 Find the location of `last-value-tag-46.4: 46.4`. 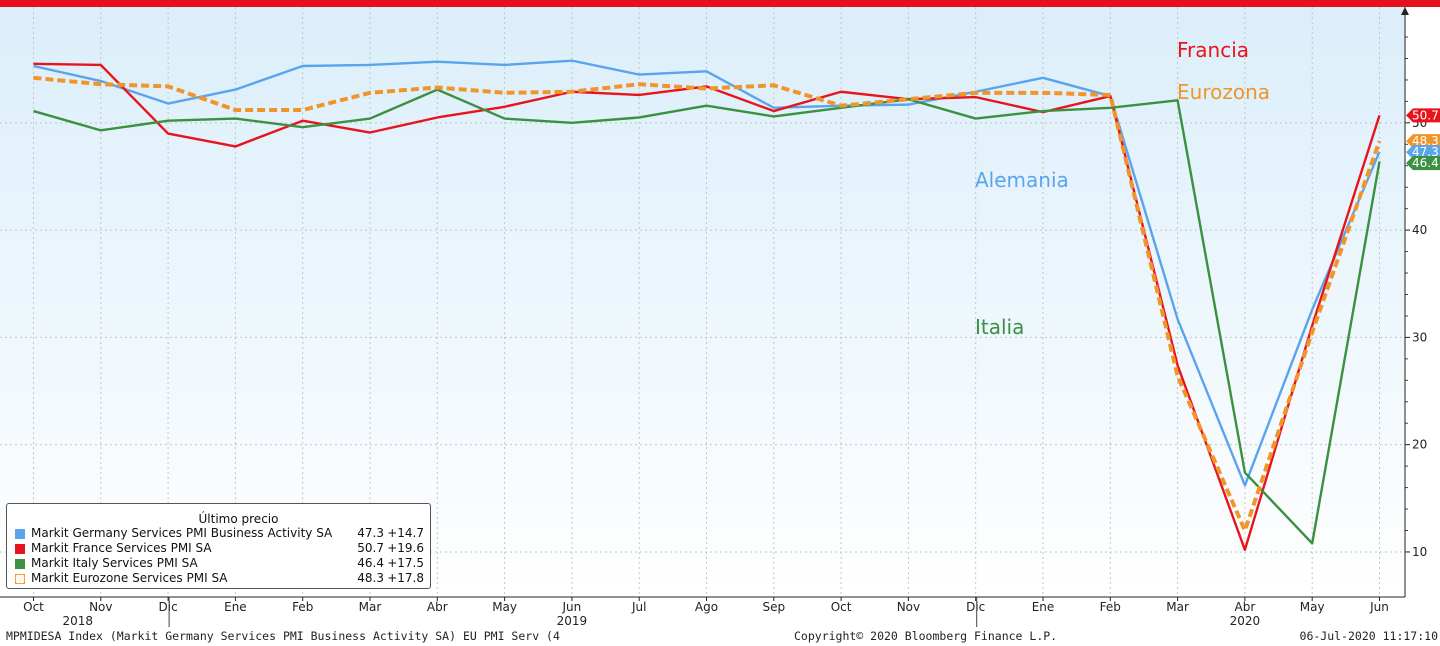

last-value-tag-46.4: 46.4 is located at coordinates (1423, 163).